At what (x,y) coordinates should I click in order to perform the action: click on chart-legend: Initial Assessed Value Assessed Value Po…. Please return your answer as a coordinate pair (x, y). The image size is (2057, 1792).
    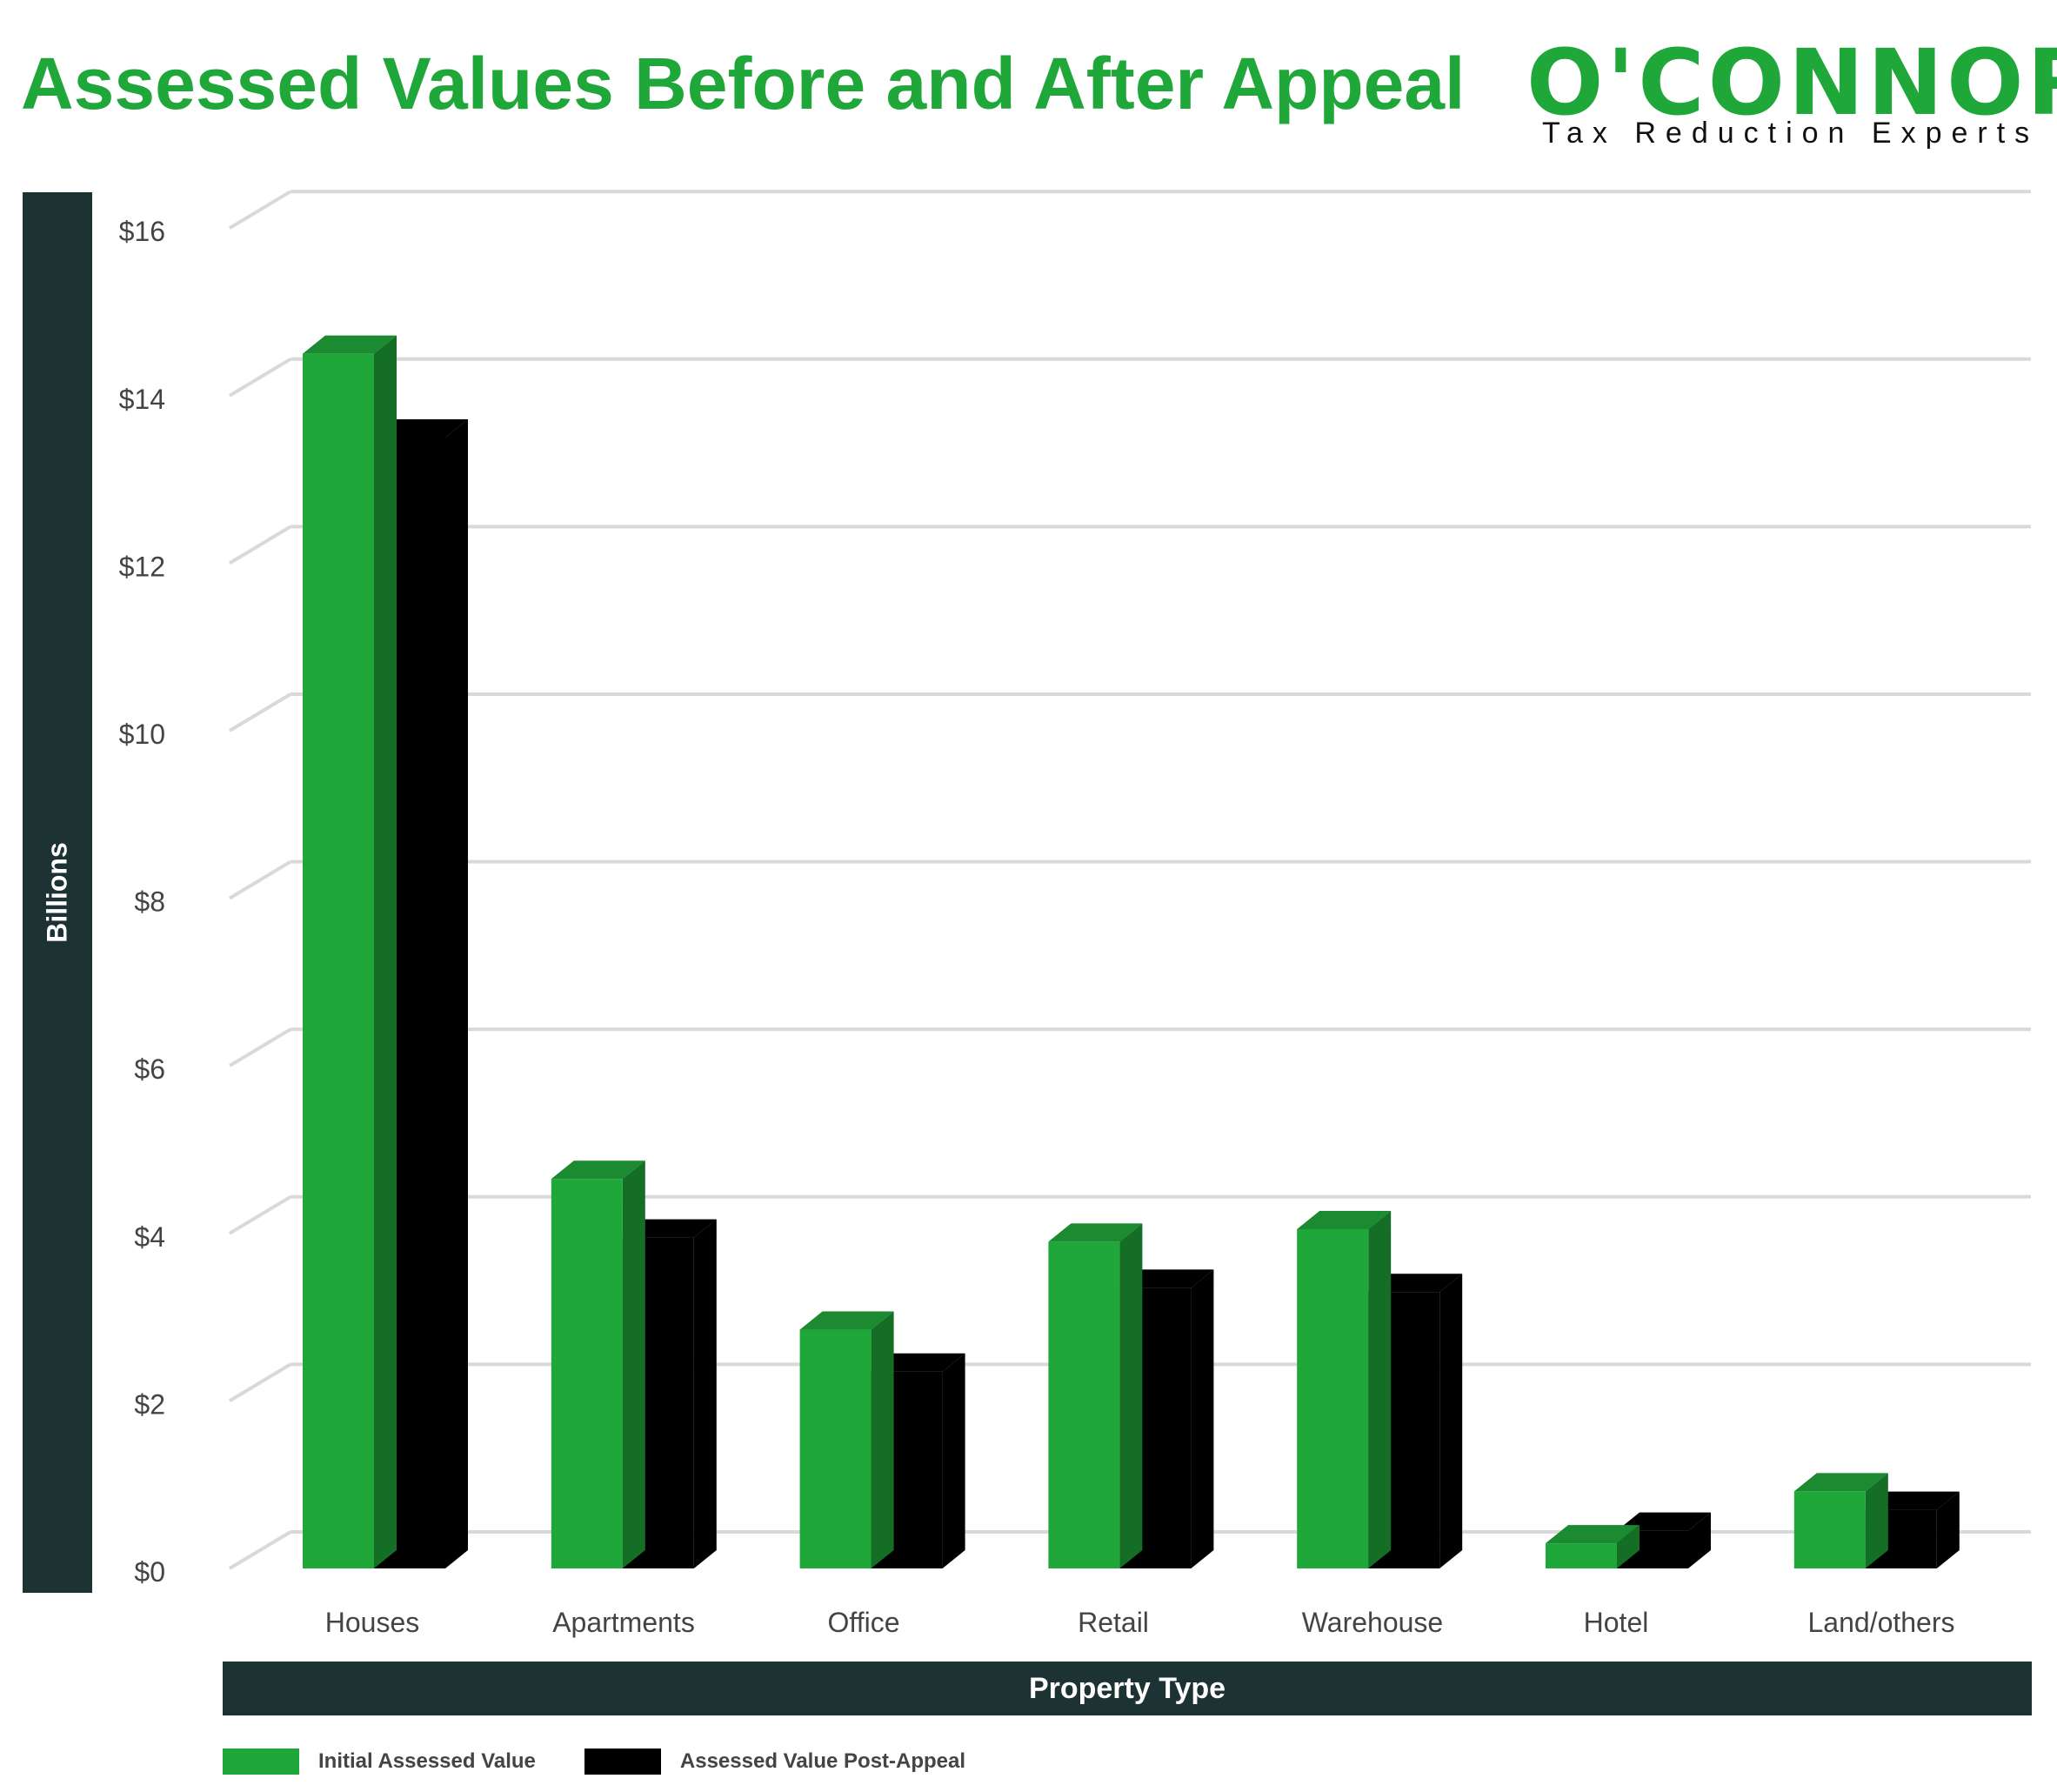
    Looking at the image, I should click on (618, 1761).